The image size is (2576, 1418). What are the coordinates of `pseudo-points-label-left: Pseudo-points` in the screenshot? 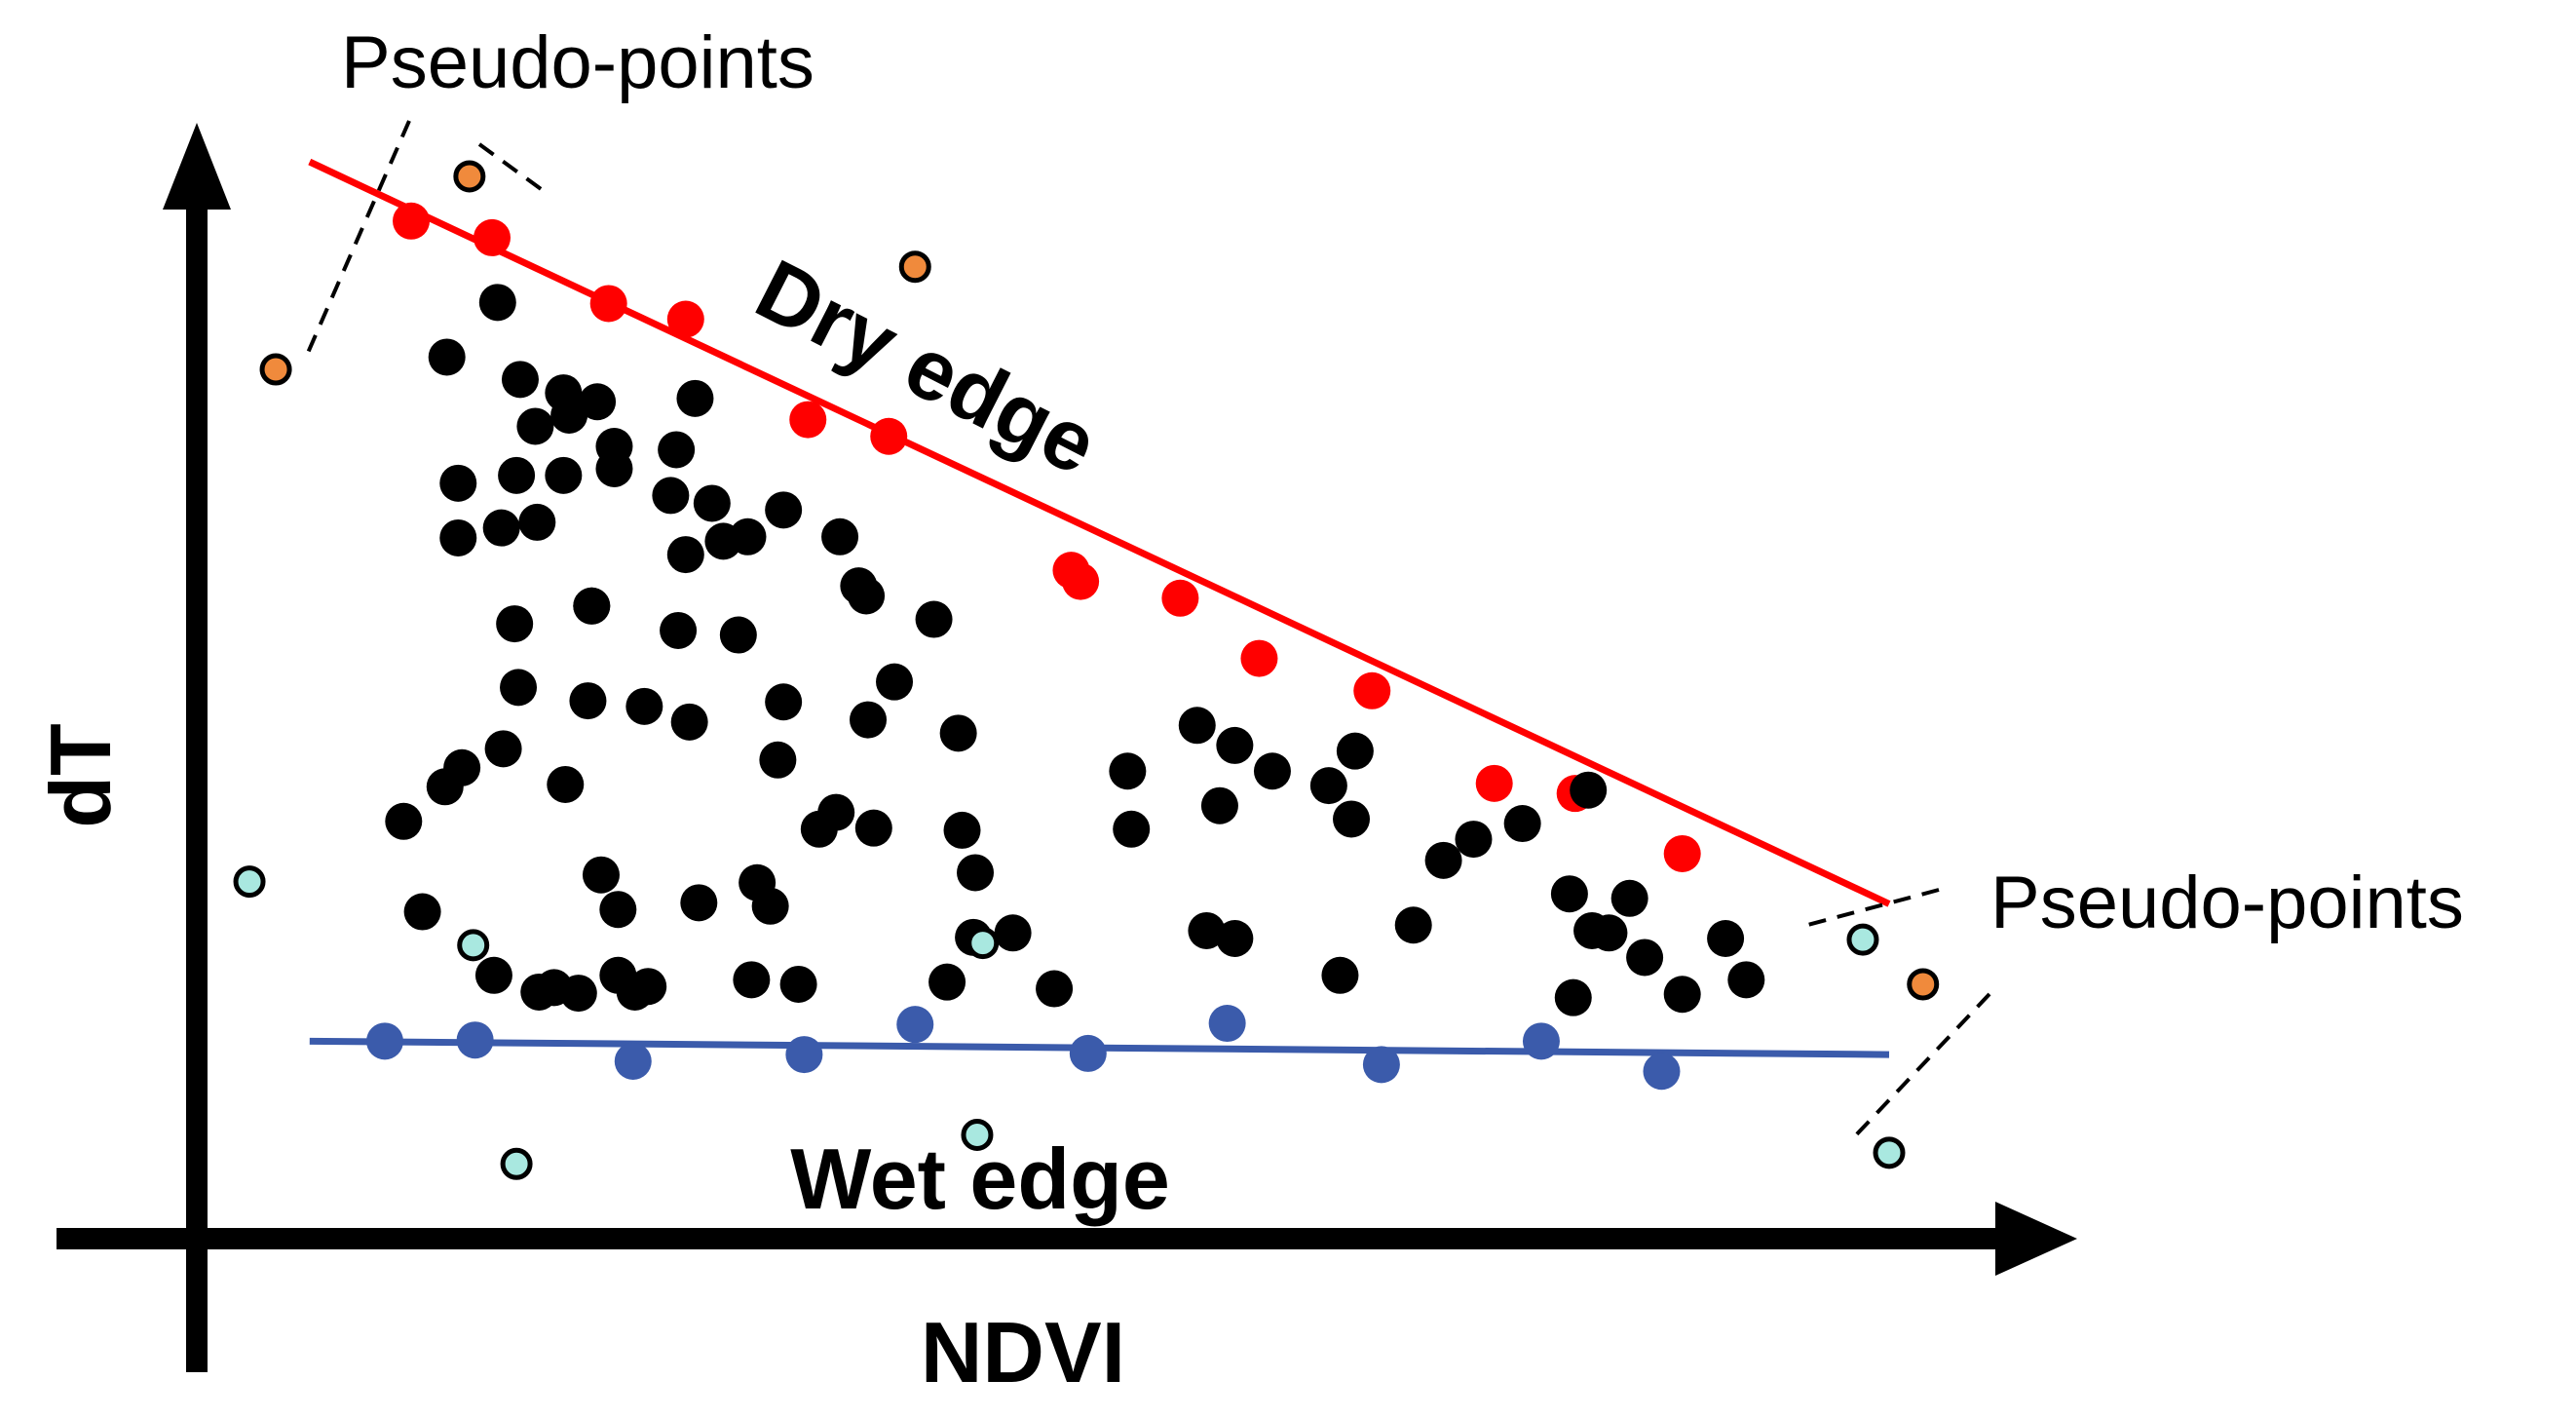 It's located at (577, 62).